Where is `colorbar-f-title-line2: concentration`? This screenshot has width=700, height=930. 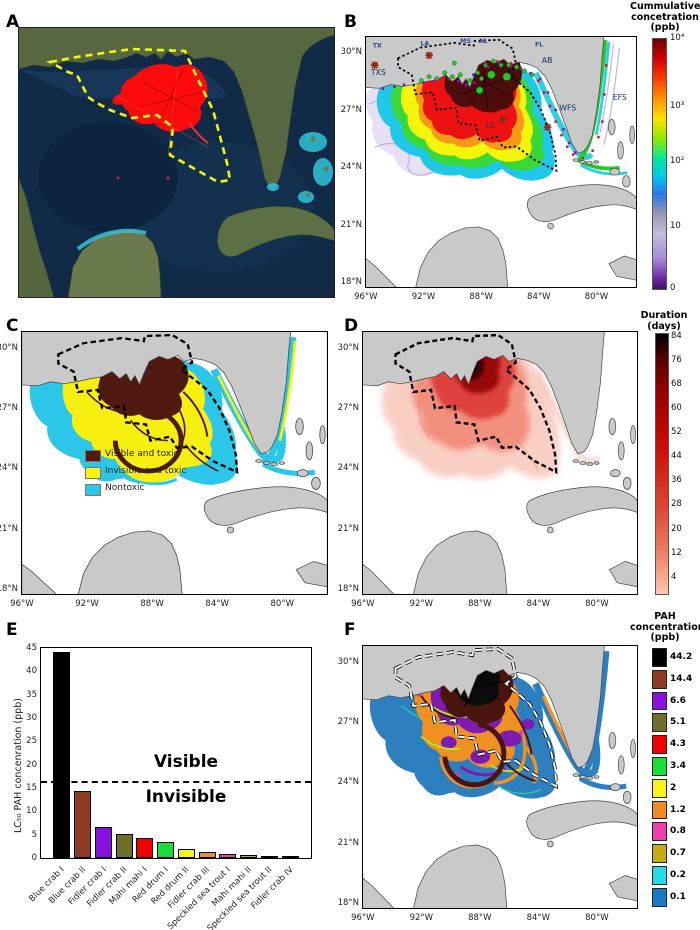
colorbar-f-title-line2: concentration is located at coordinates (665, 627).